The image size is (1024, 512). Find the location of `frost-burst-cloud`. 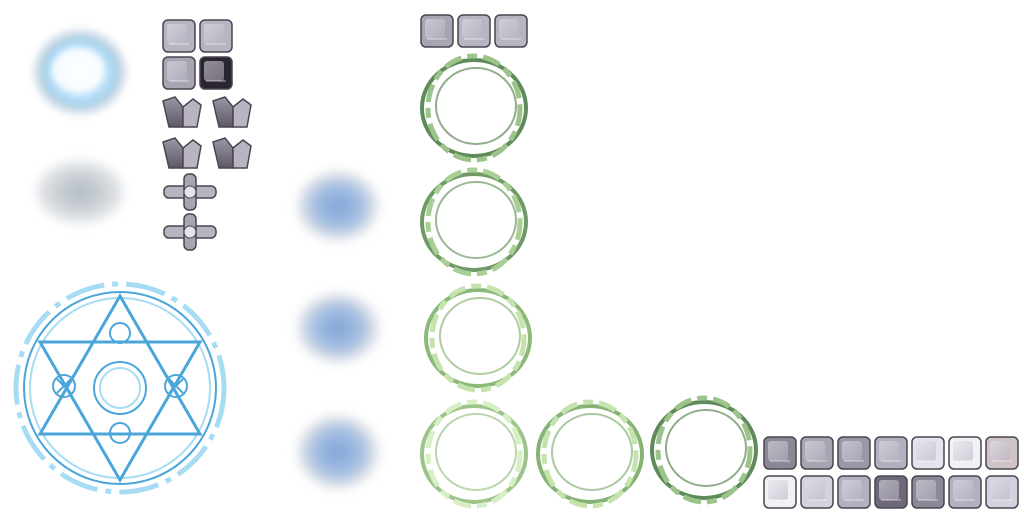

frost-burst-cloud is located at coordinates (80, 72).